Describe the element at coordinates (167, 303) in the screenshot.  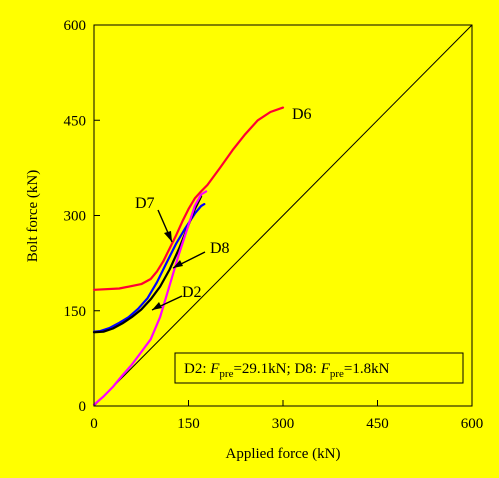
I see `arrow-d2` at that location.